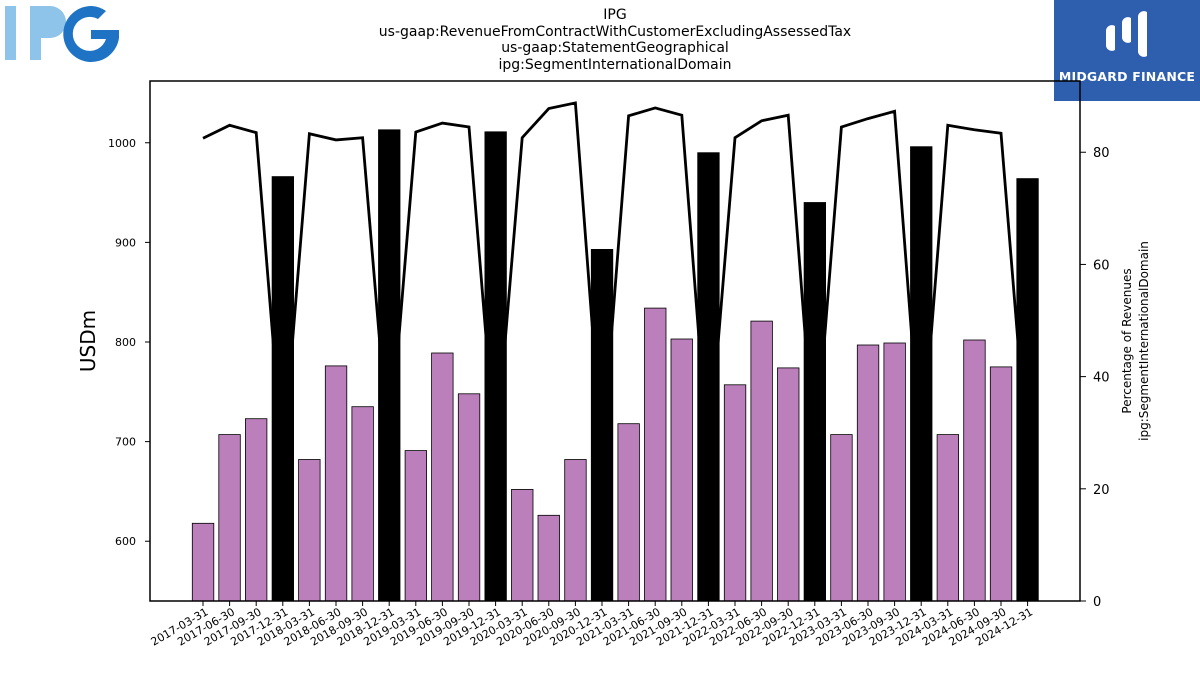 Image resolution: width=1200 pixels, height=675 pixels. Describe the element at coordinates (615, 65) in the screenshot. I see `chart-title-member: ipg:SegmentInternationalDomain` at that location.